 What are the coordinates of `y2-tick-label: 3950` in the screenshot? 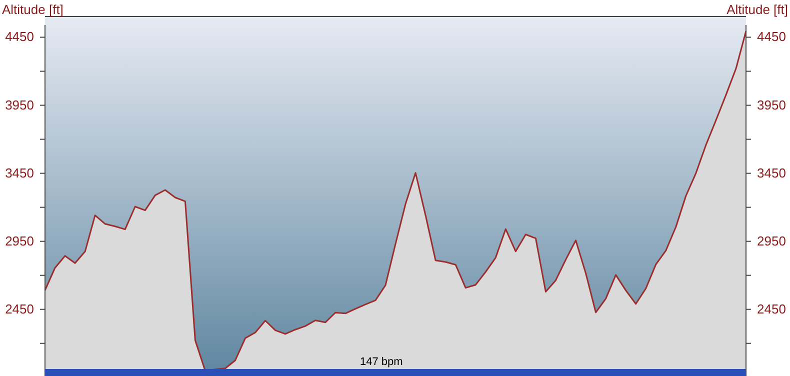 It's located at (771, 104).